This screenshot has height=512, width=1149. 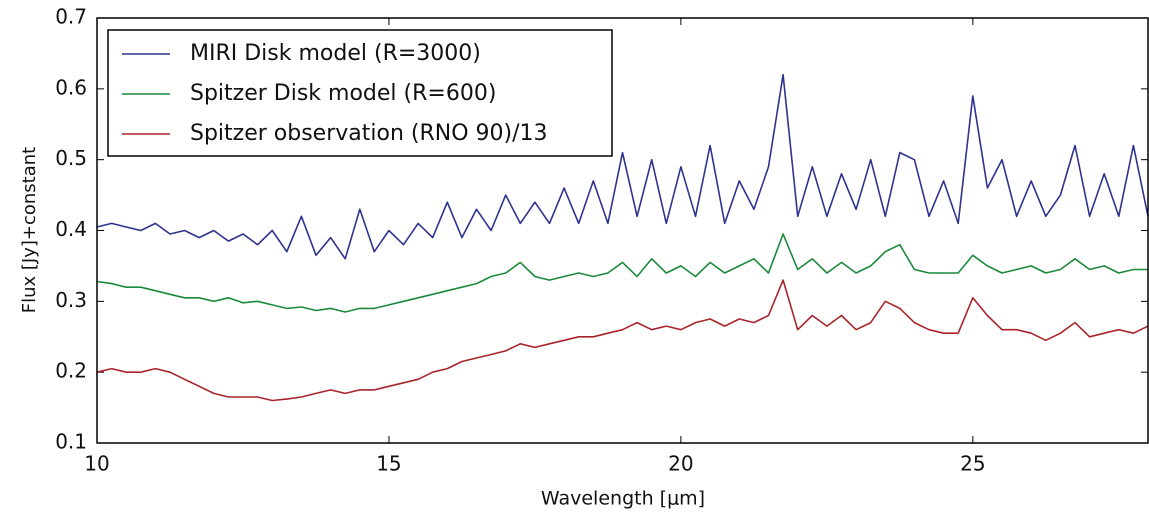 What do you see at coordinates (343, 93) in the screenshot?
I see `legend-label: Spitzer Disk model (R=600)` at bounding box center [343, 93].